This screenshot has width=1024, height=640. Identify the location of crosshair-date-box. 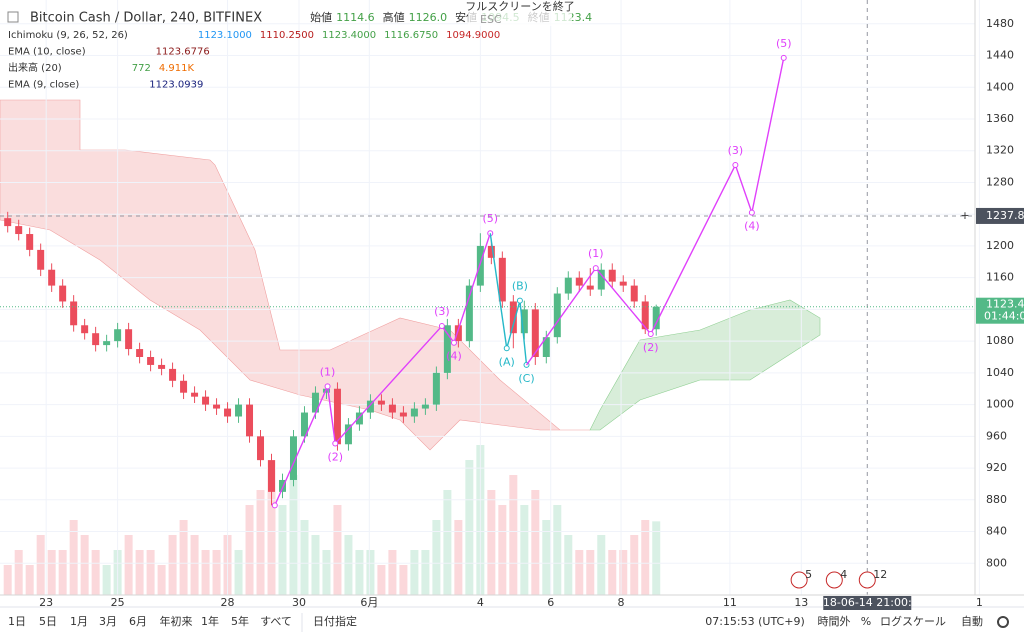
(867, 603).